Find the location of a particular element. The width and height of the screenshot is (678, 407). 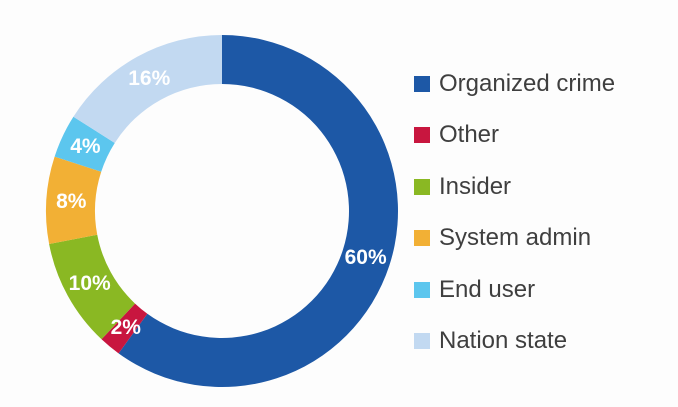

slice-other is located at coordinates (124, 328).